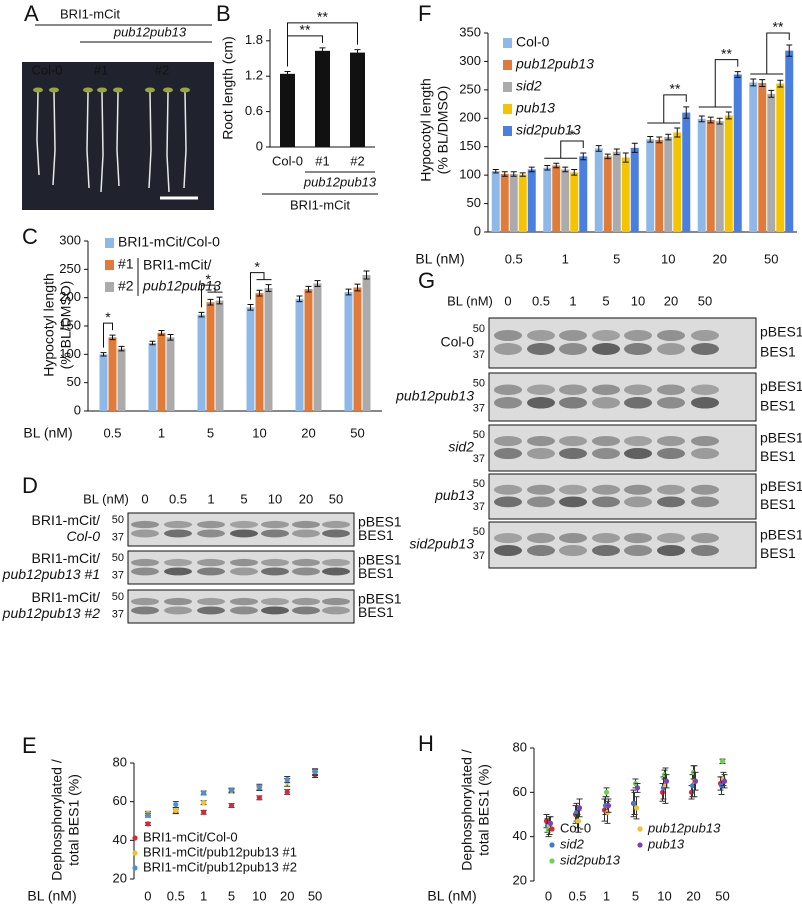 This screenshot has height=907, width=802. I want to click on significance-bracket, so click(322, 44).